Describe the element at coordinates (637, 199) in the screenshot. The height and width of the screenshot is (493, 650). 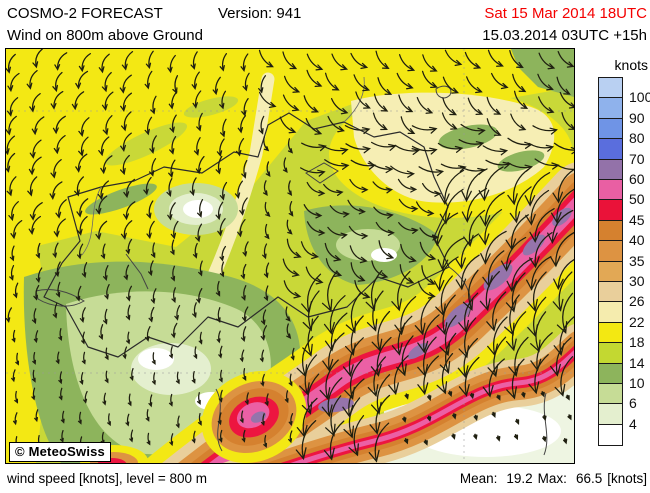
I see `legend-tick-label: 50` at that location.